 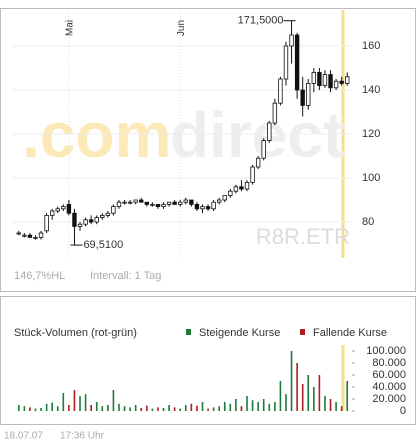 I want to click on symbol: R8R.ETR, so click(x=303, y=236).